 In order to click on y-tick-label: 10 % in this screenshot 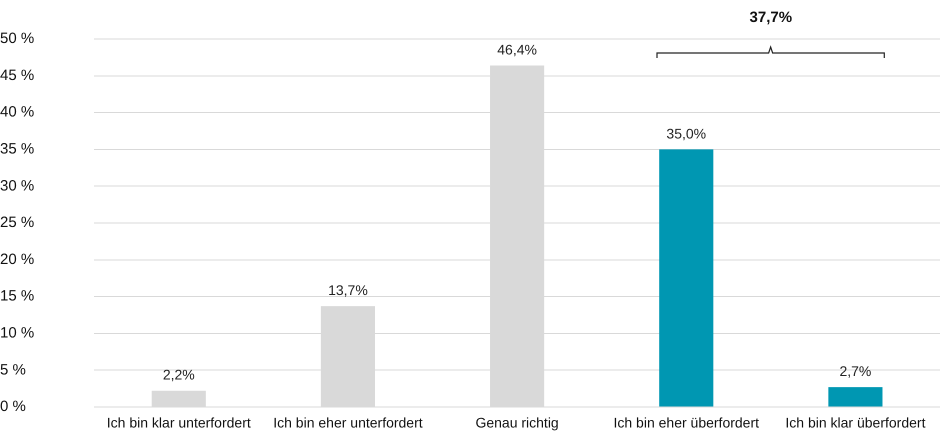, I will do `click(17, 333)`.